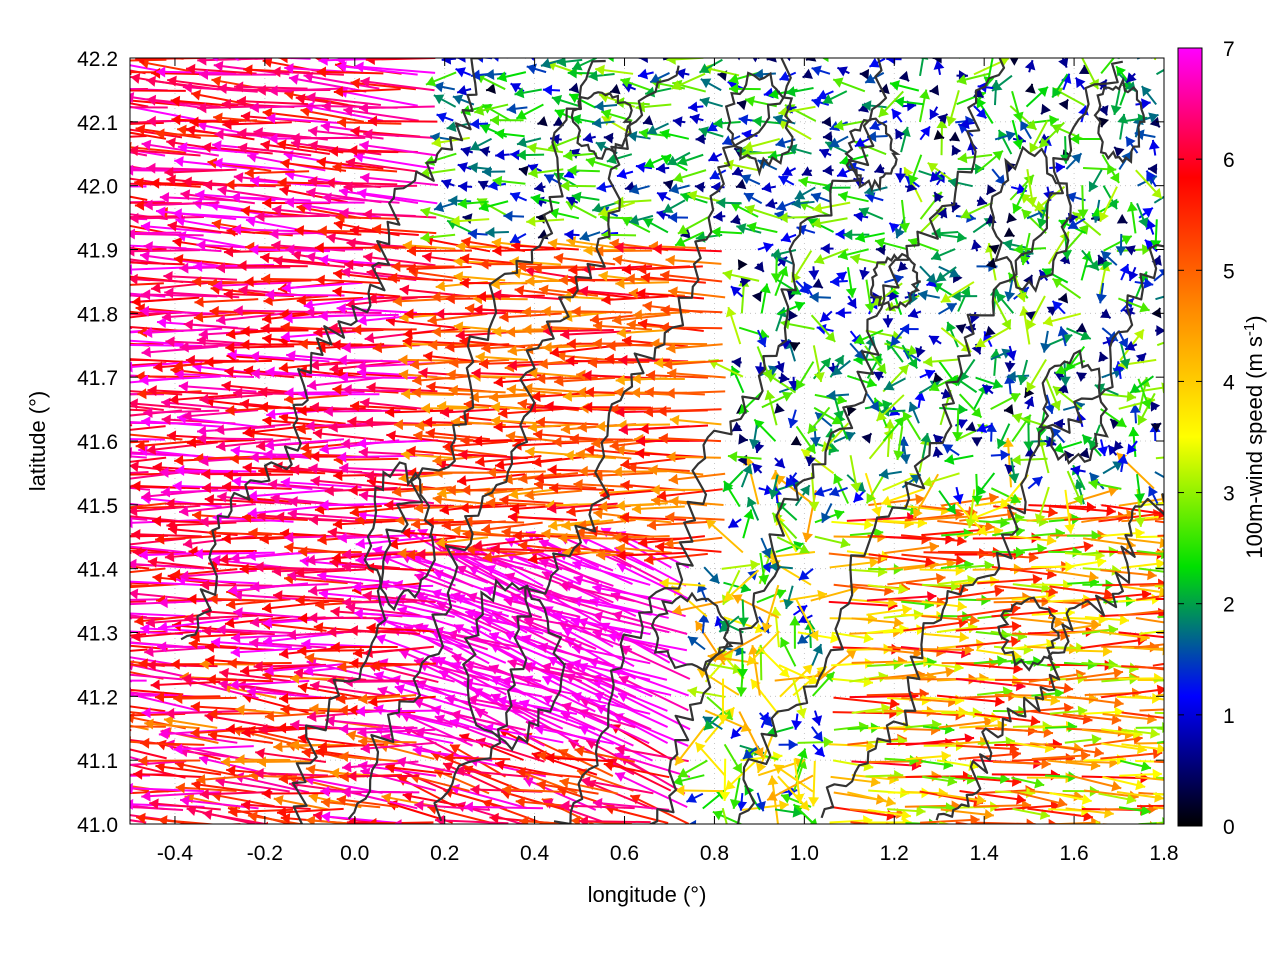  I want to click on y-tick-label: 41.7, so click(97, 378).